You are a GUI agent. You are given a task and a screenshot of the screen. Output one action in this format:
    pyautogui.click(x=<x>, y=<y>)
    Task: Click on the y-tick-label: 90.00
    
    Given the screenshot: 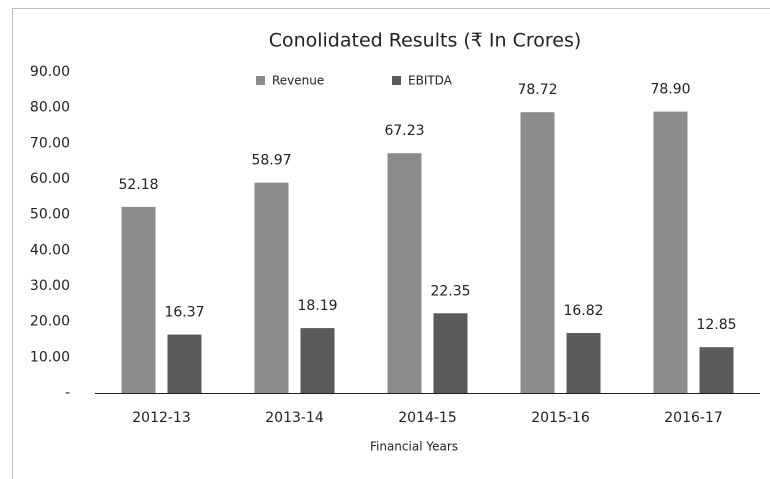 What is the action you would take?
    pyautogui.click(x=50, y=72)
    